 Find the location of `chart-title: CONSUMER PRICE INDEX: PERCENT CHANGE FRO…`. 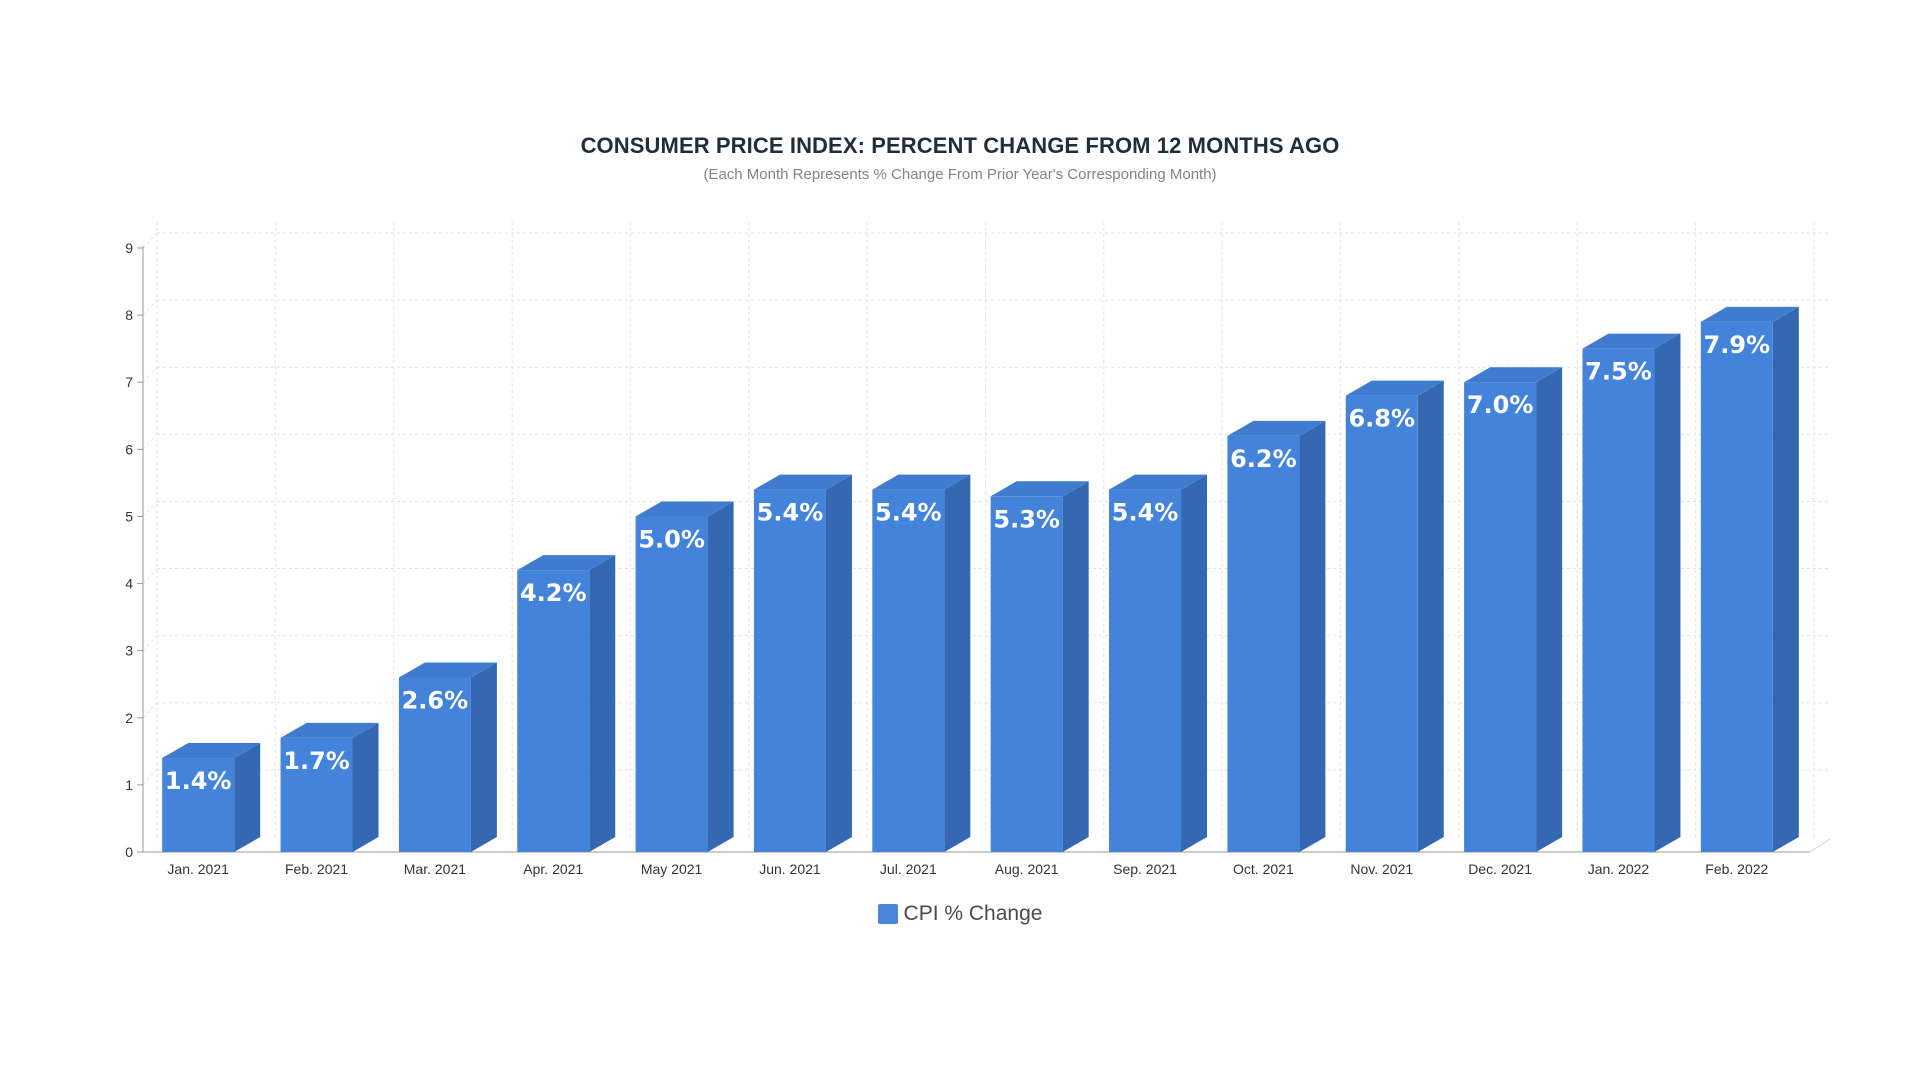

chart-title: CONSUMER PRICE INDEX: PERCENT CHANGE FRO… is located at coordinates (960, 145).